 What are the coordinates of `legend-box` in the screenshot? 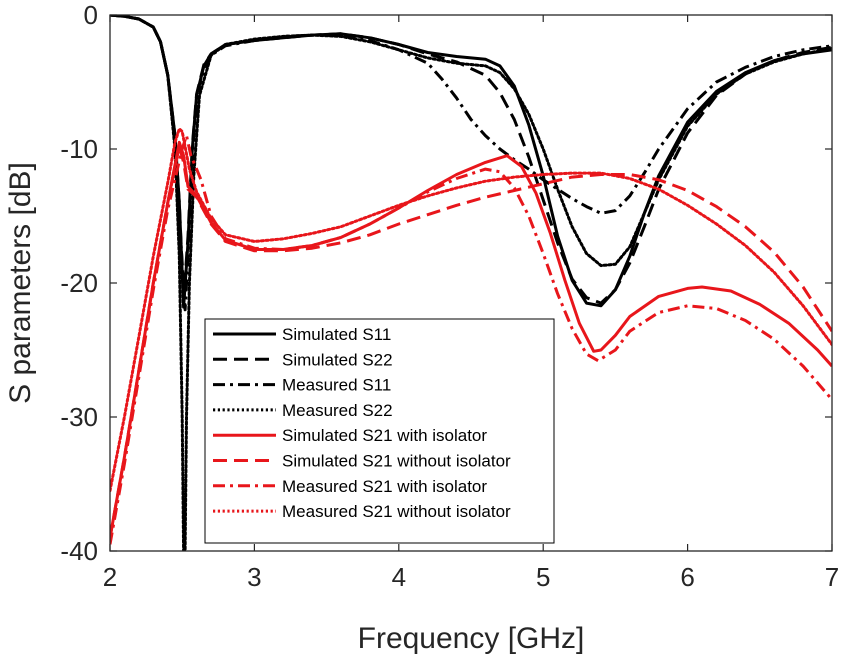 It's located at (379, 431).